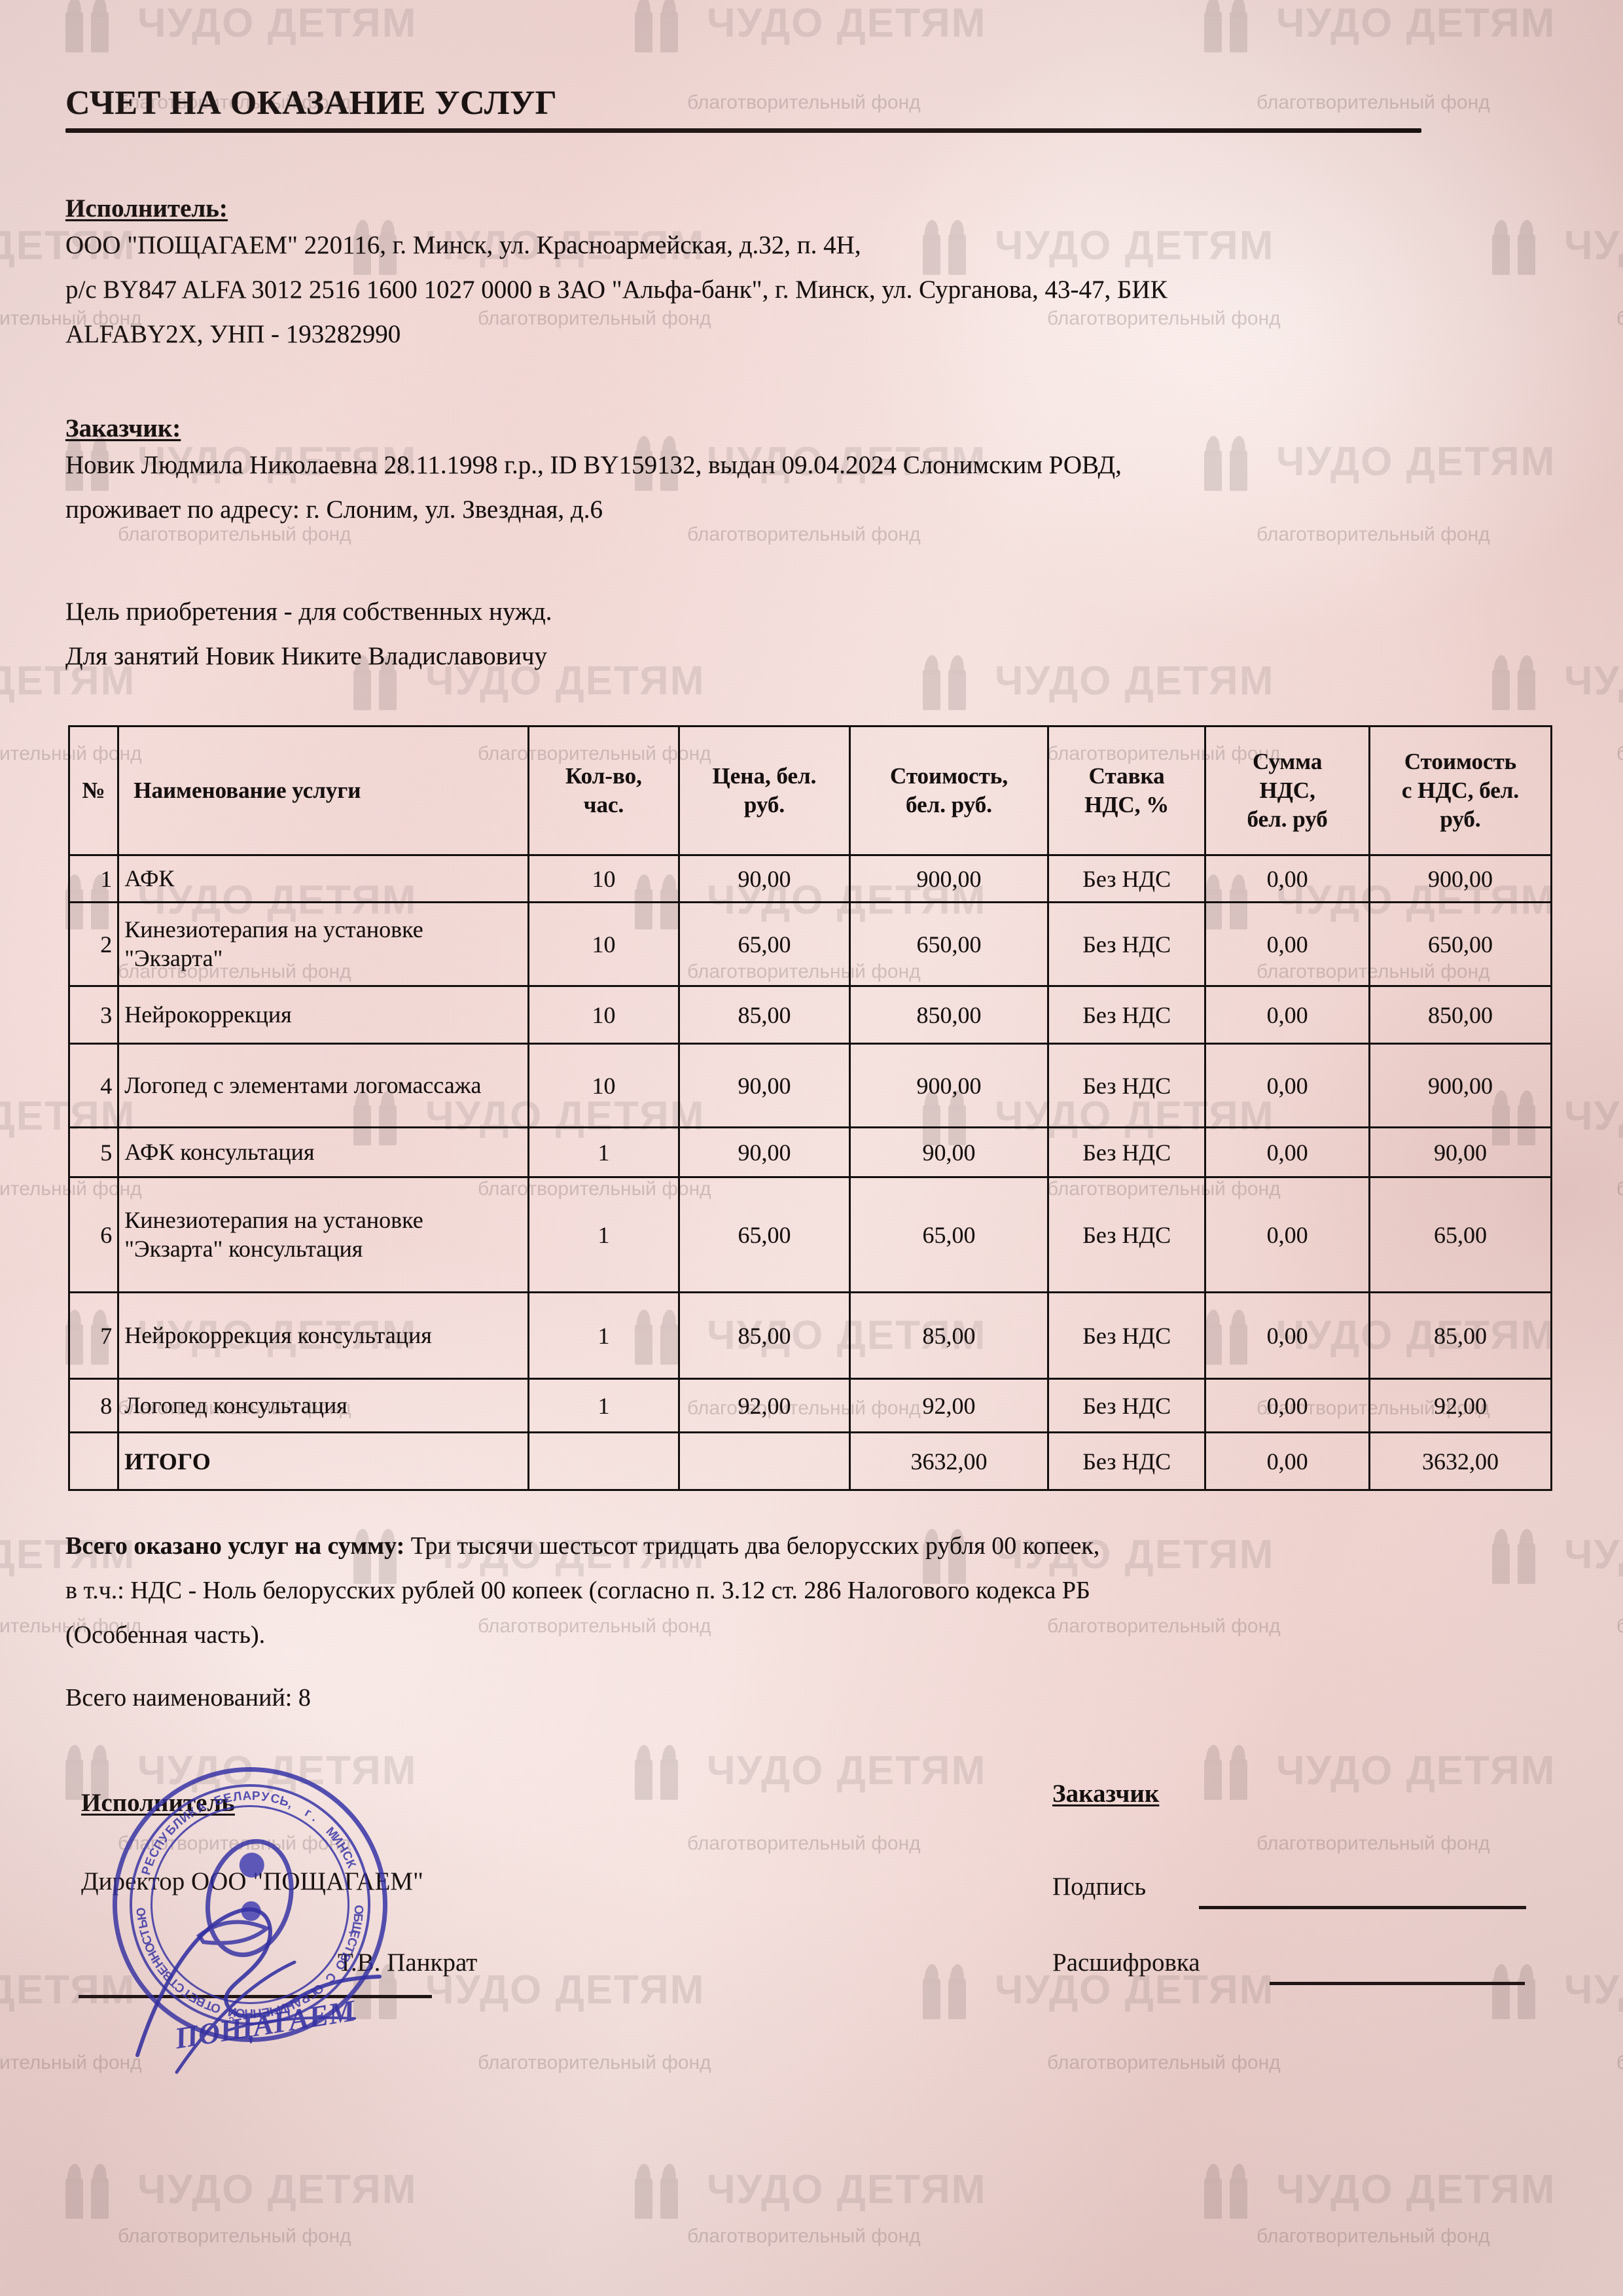  Describe the element at coordinates (743, 130) in the screenshot. I see `title-divider` at that location.